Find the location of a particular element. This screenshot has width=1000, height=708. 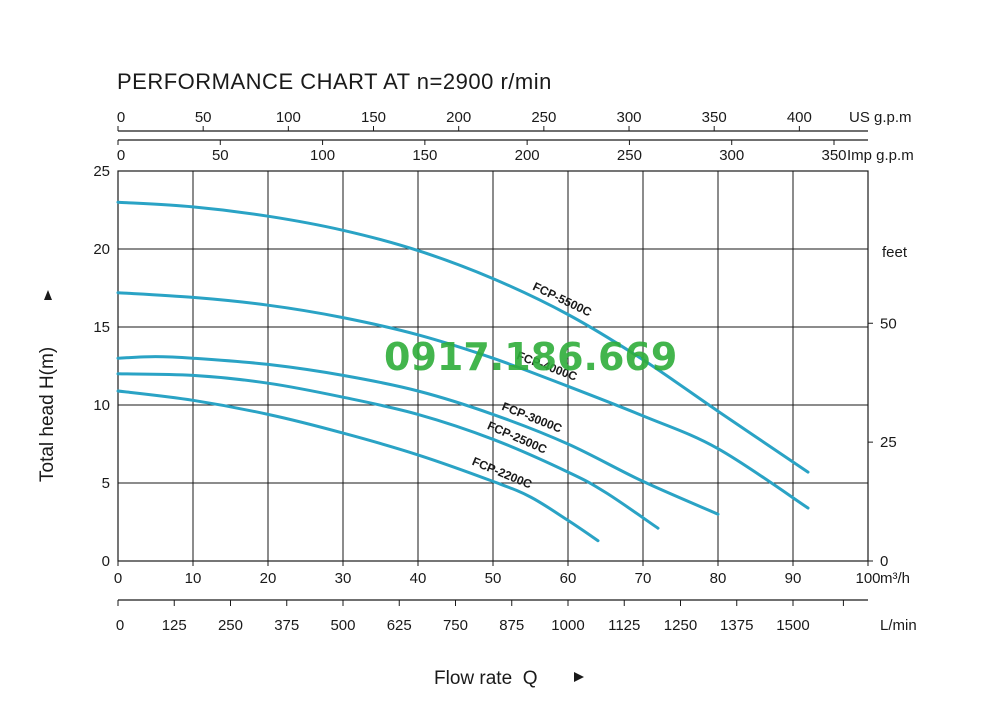

l-min-tick-label: 1500 is located at coordinates (792, 625).